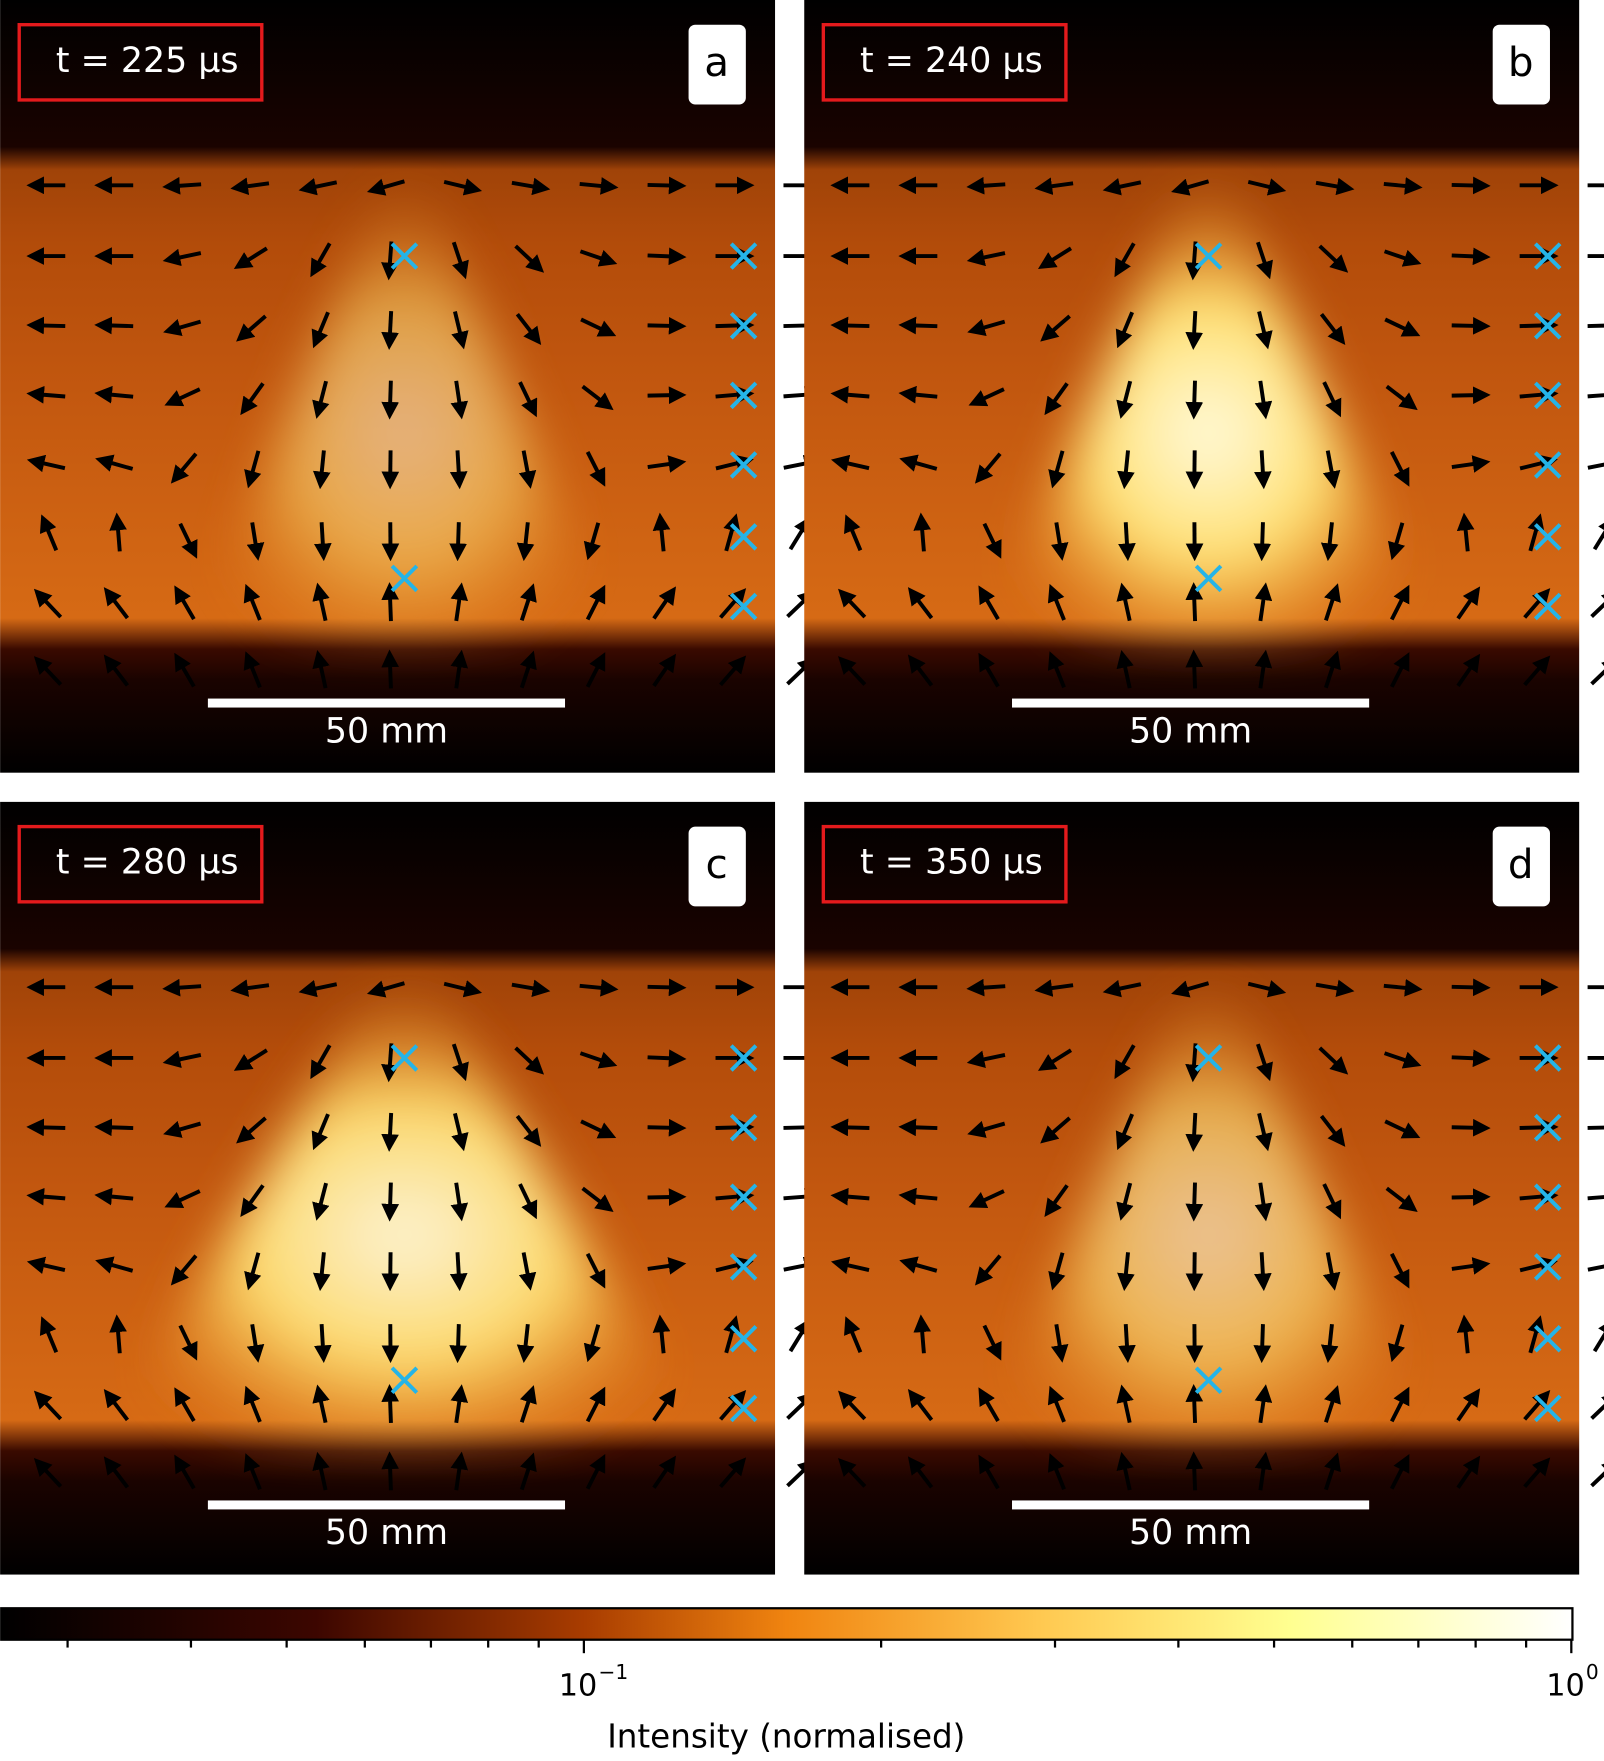  What do you see at coordinates (140, 62) in the screenshot?
I see `time-box` at bounding box center [140, 62].